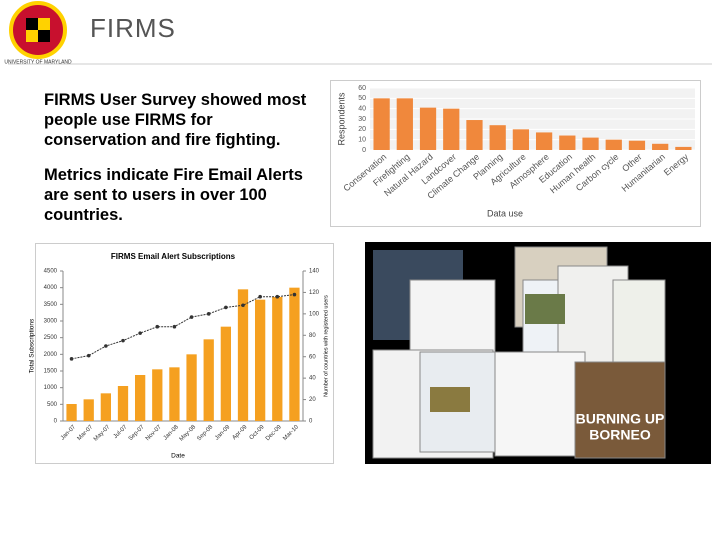 This screenshot has height=540, width=720. What do you see at coordinates (505, 213) in the screenshot?
I see `x-axis-label: Data use` at bounding box center [505, 213].